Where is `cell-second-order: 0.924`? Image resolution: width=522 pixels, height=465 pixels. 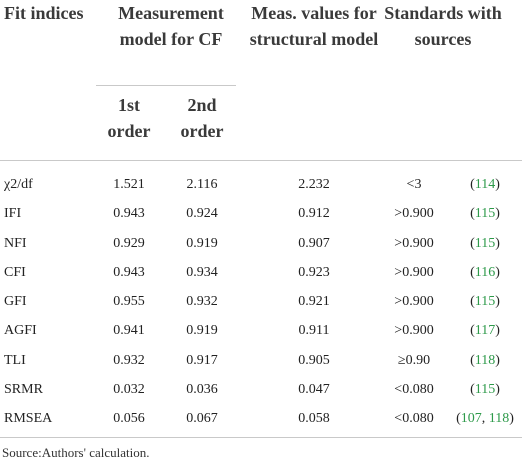 cell-second-order: 0.924 is located at coordinates (202, 214).